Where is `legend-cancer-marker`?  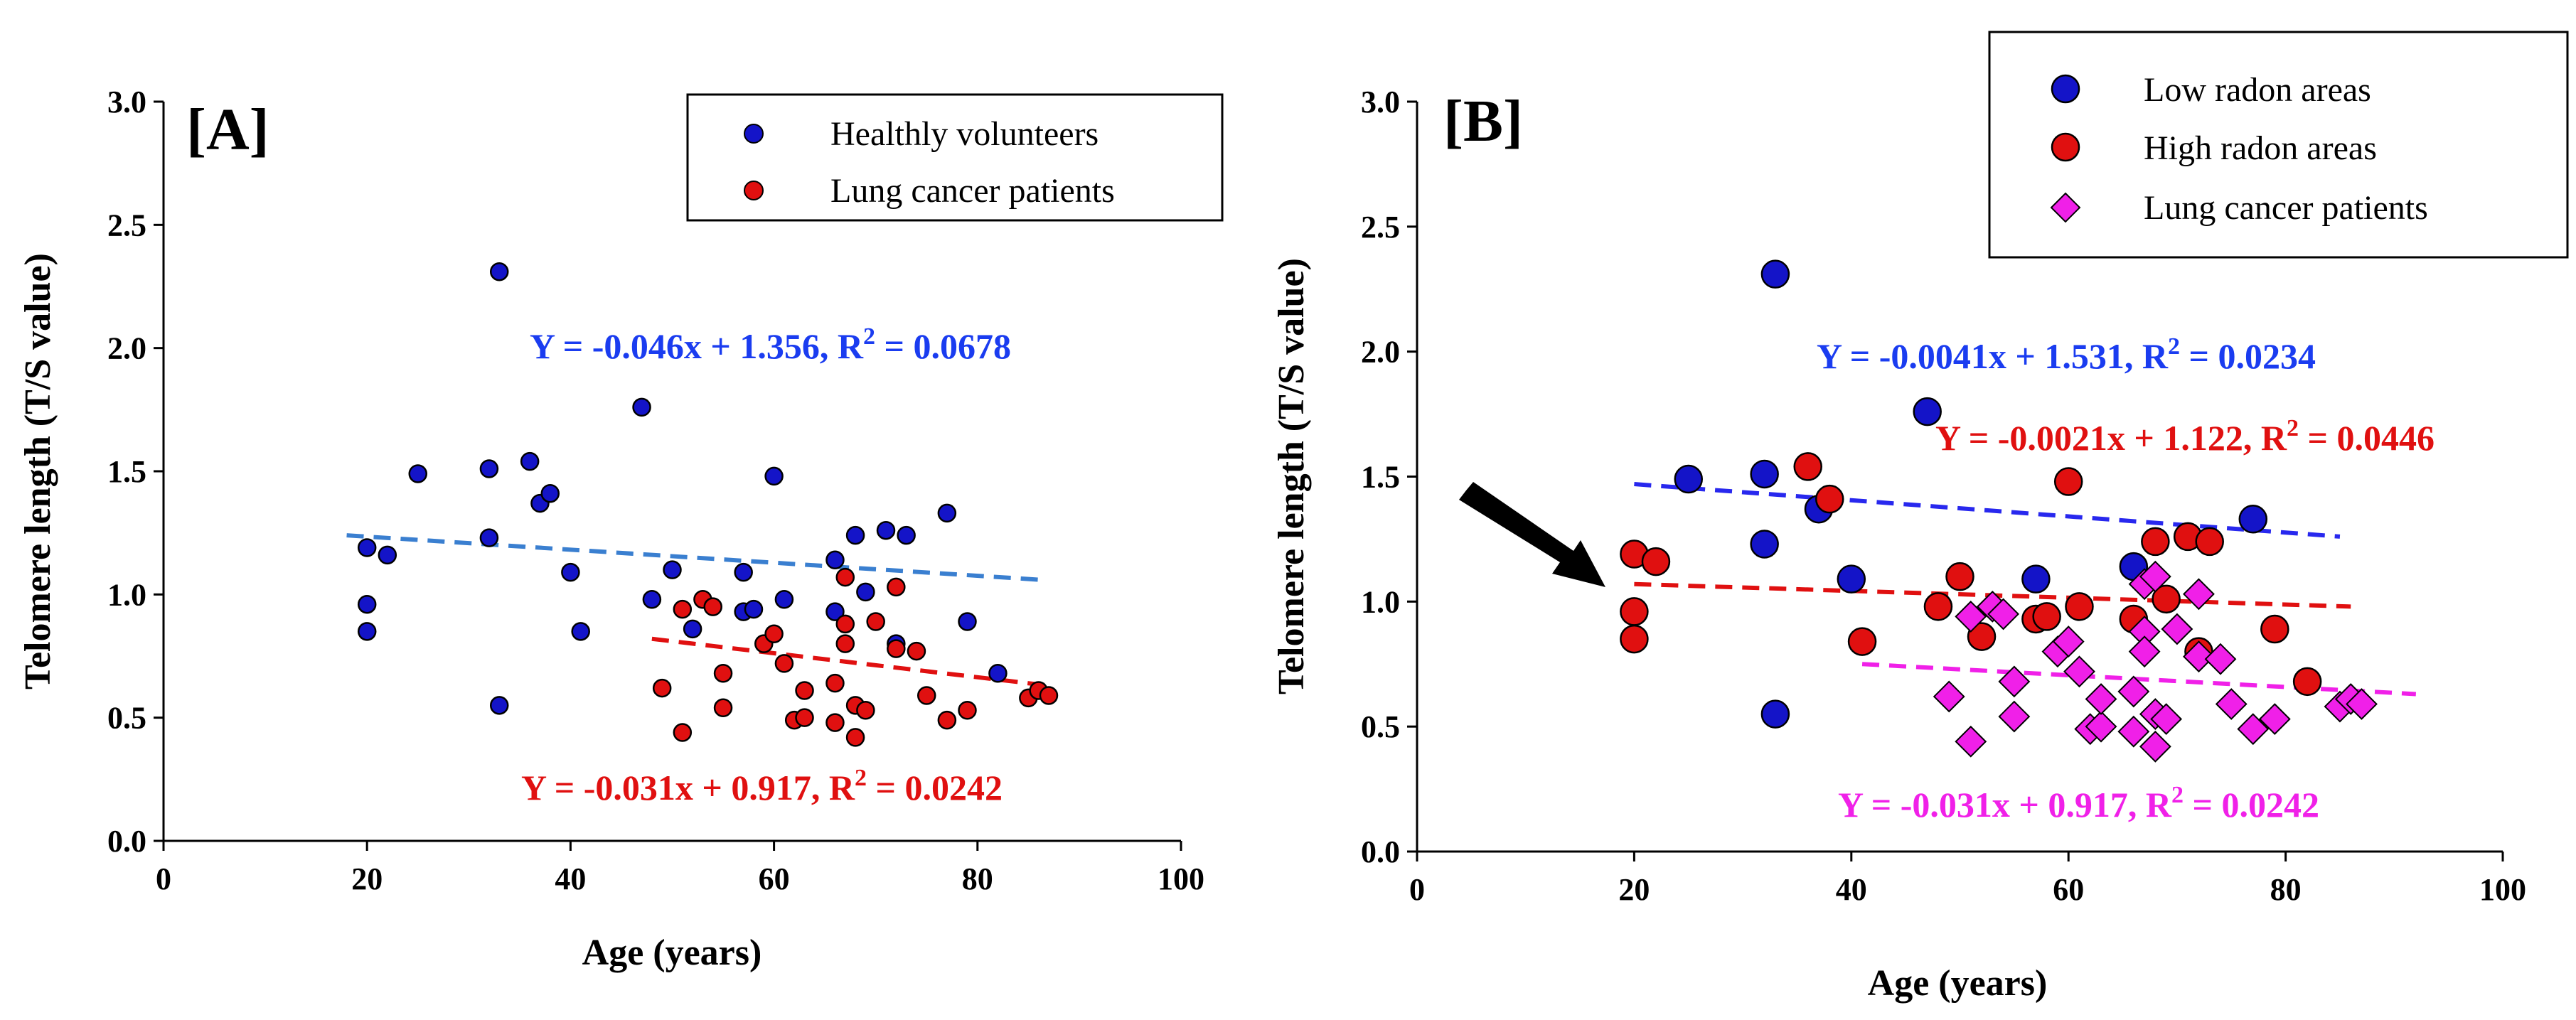 legend-cancer-marker is located at coordinates (754, 190).